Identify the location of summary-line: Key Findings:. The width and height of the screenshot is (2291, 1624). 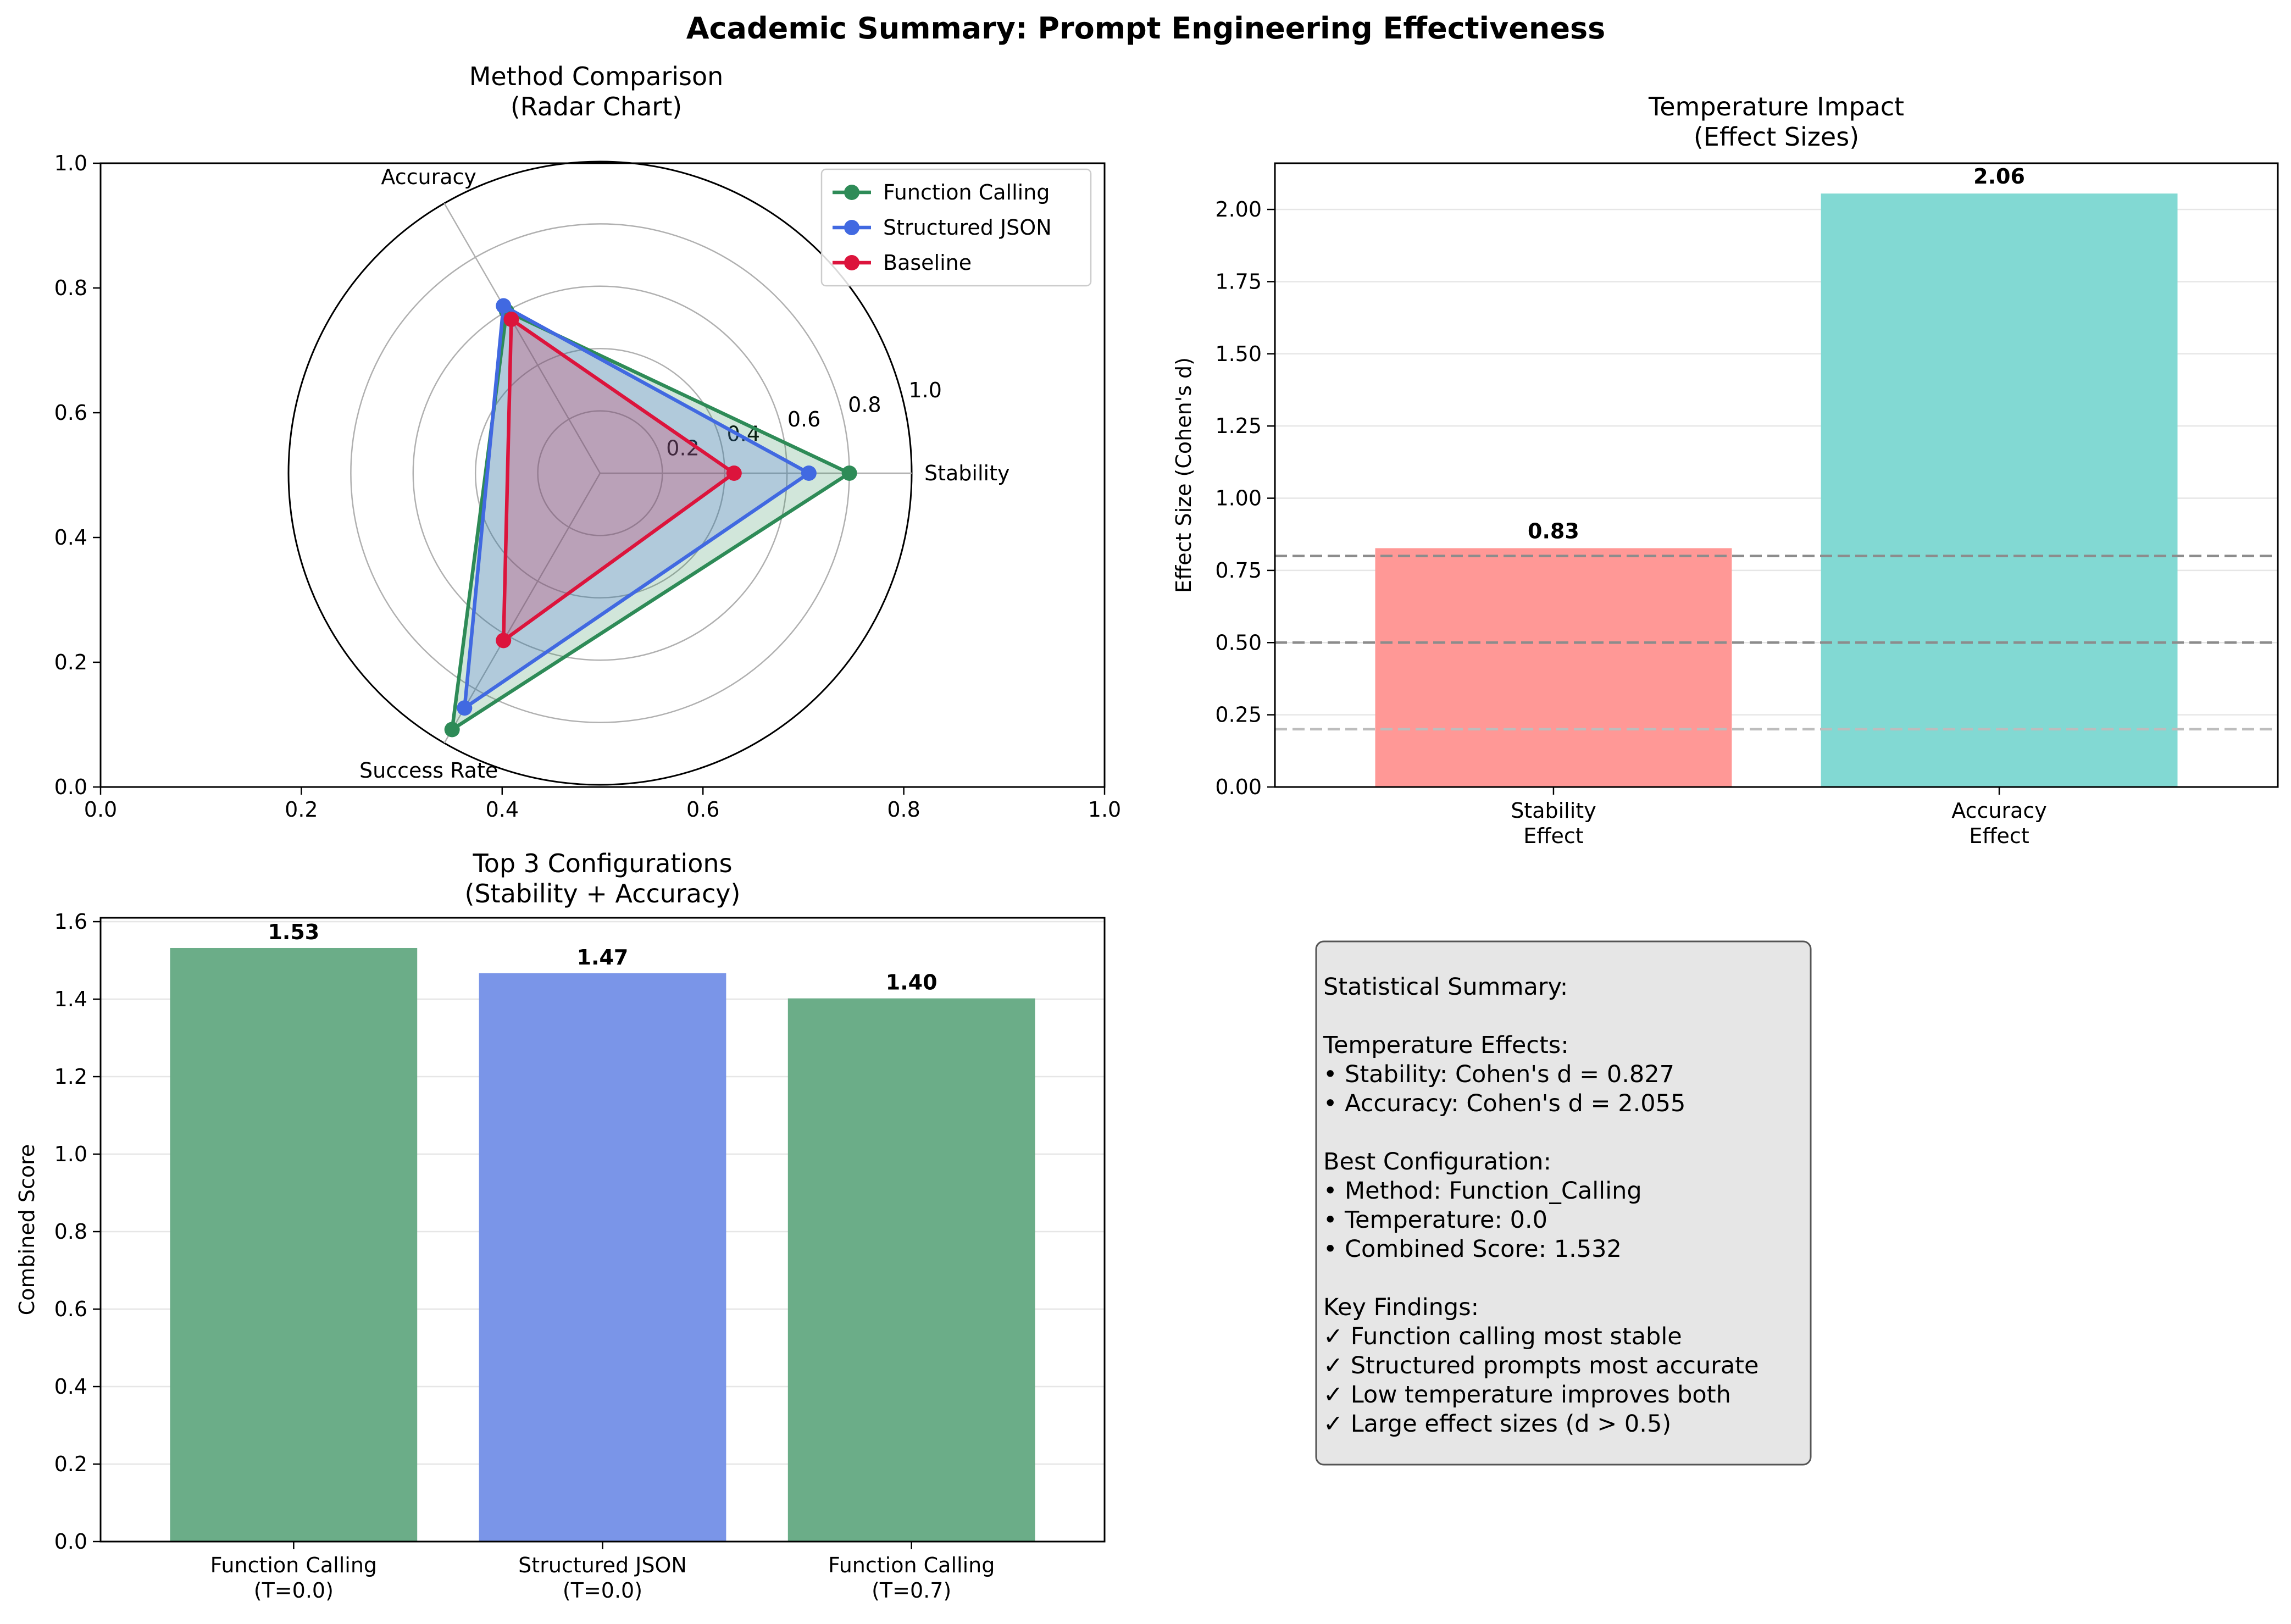
(1401, 1307).